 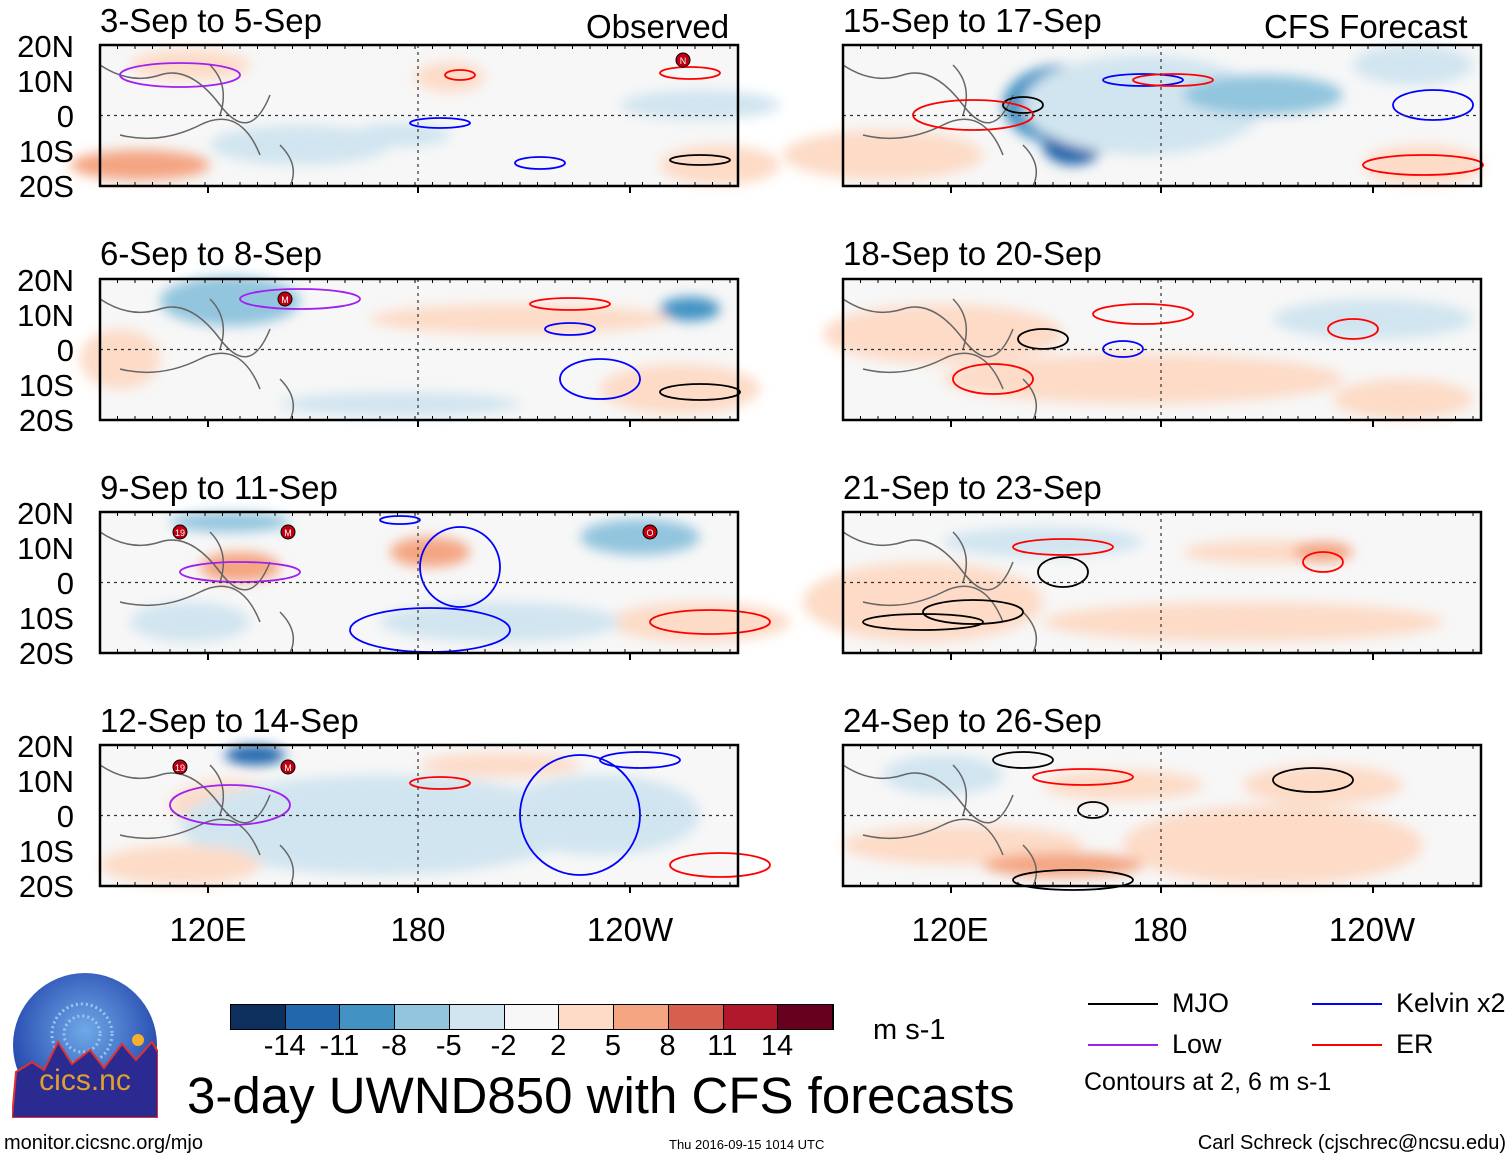 What do you see at coordinates (1415, 1044) in the screenshot?
I see `legend-label: ER` at bounding box center [1415, 1044].